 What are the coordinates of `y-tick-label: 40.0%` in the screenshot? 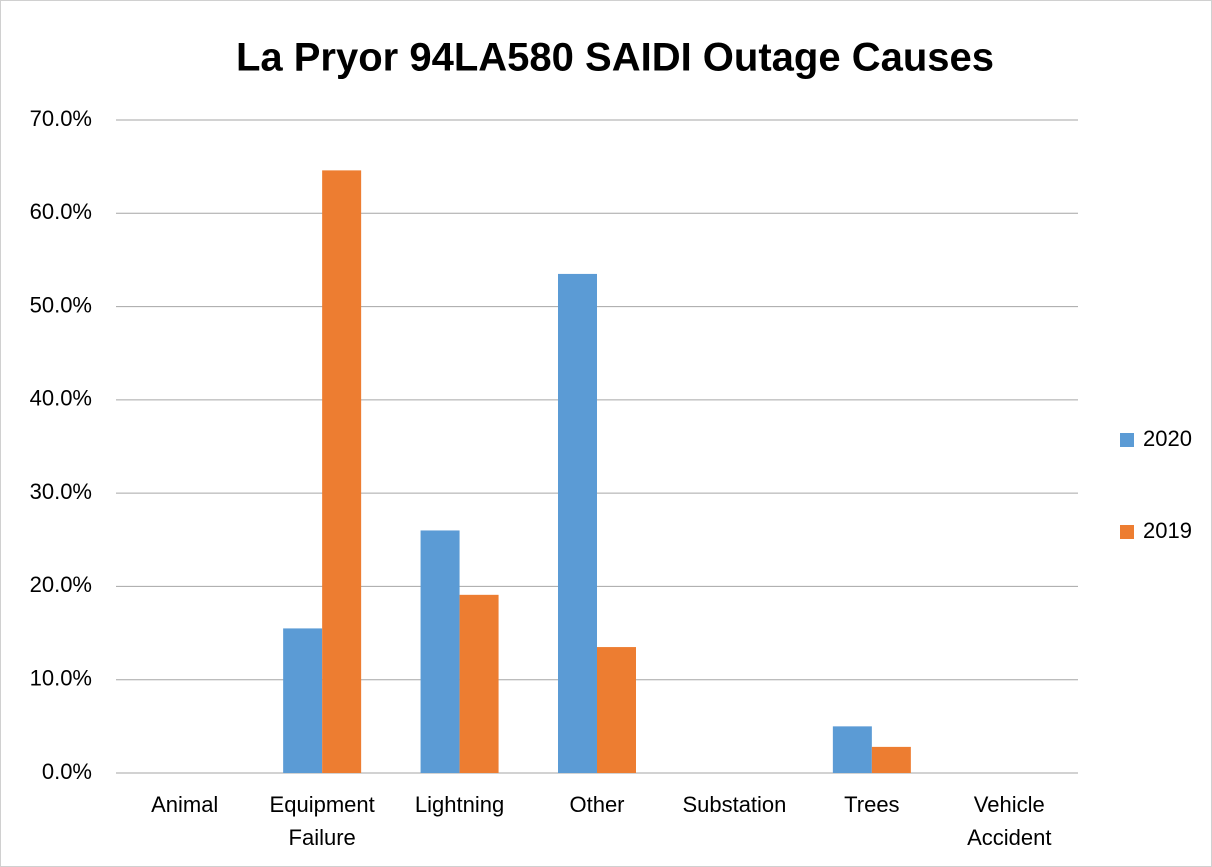 It's located at (61, 398).